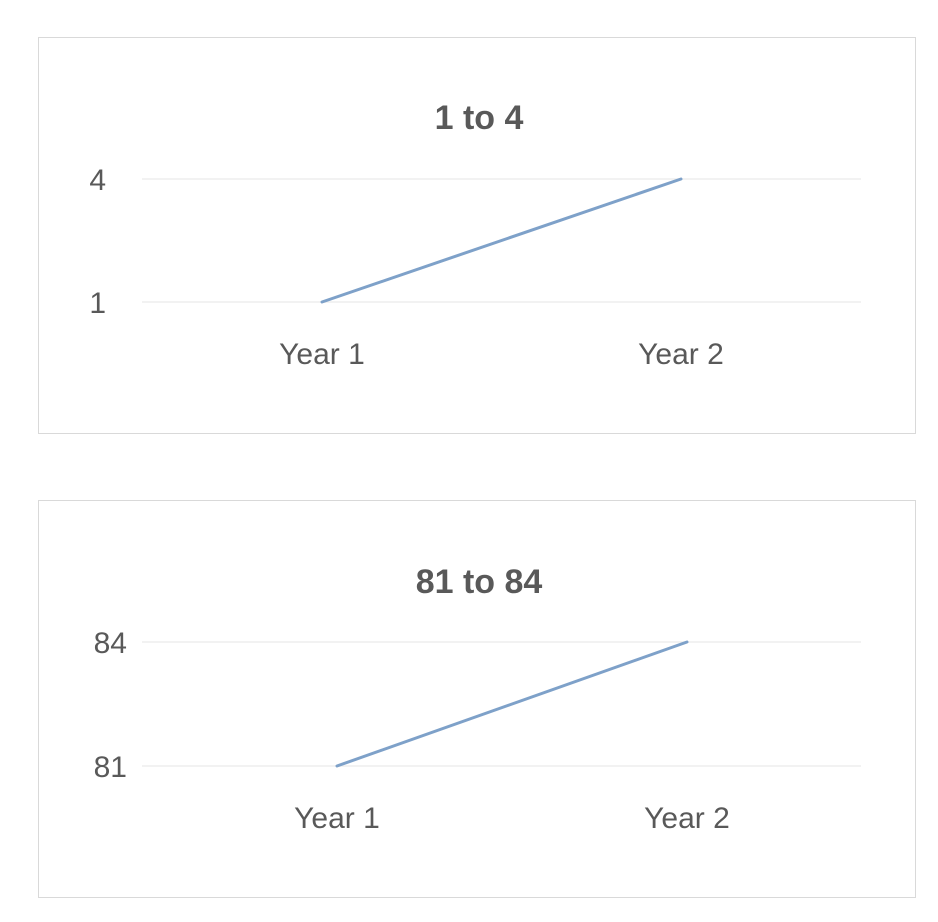  Describe the element at coordinates (687, 818) in the screenshot. I see `chart-2-x-tick-label-2: Year 2` at that location.